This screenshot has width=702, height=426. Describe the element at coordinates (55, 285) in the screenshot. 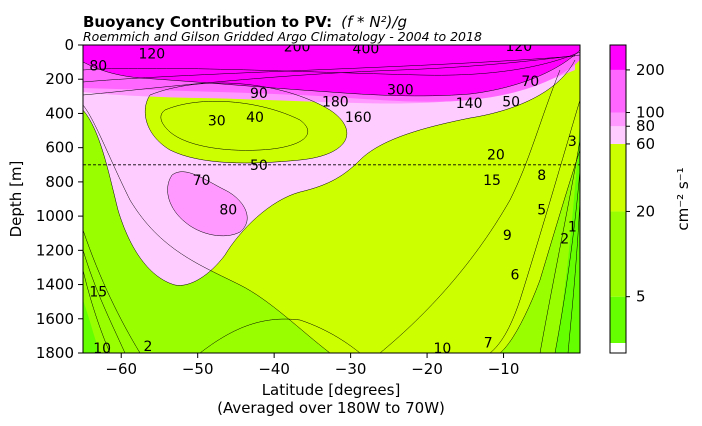

I see `y-tick-label: 1400` at that location.